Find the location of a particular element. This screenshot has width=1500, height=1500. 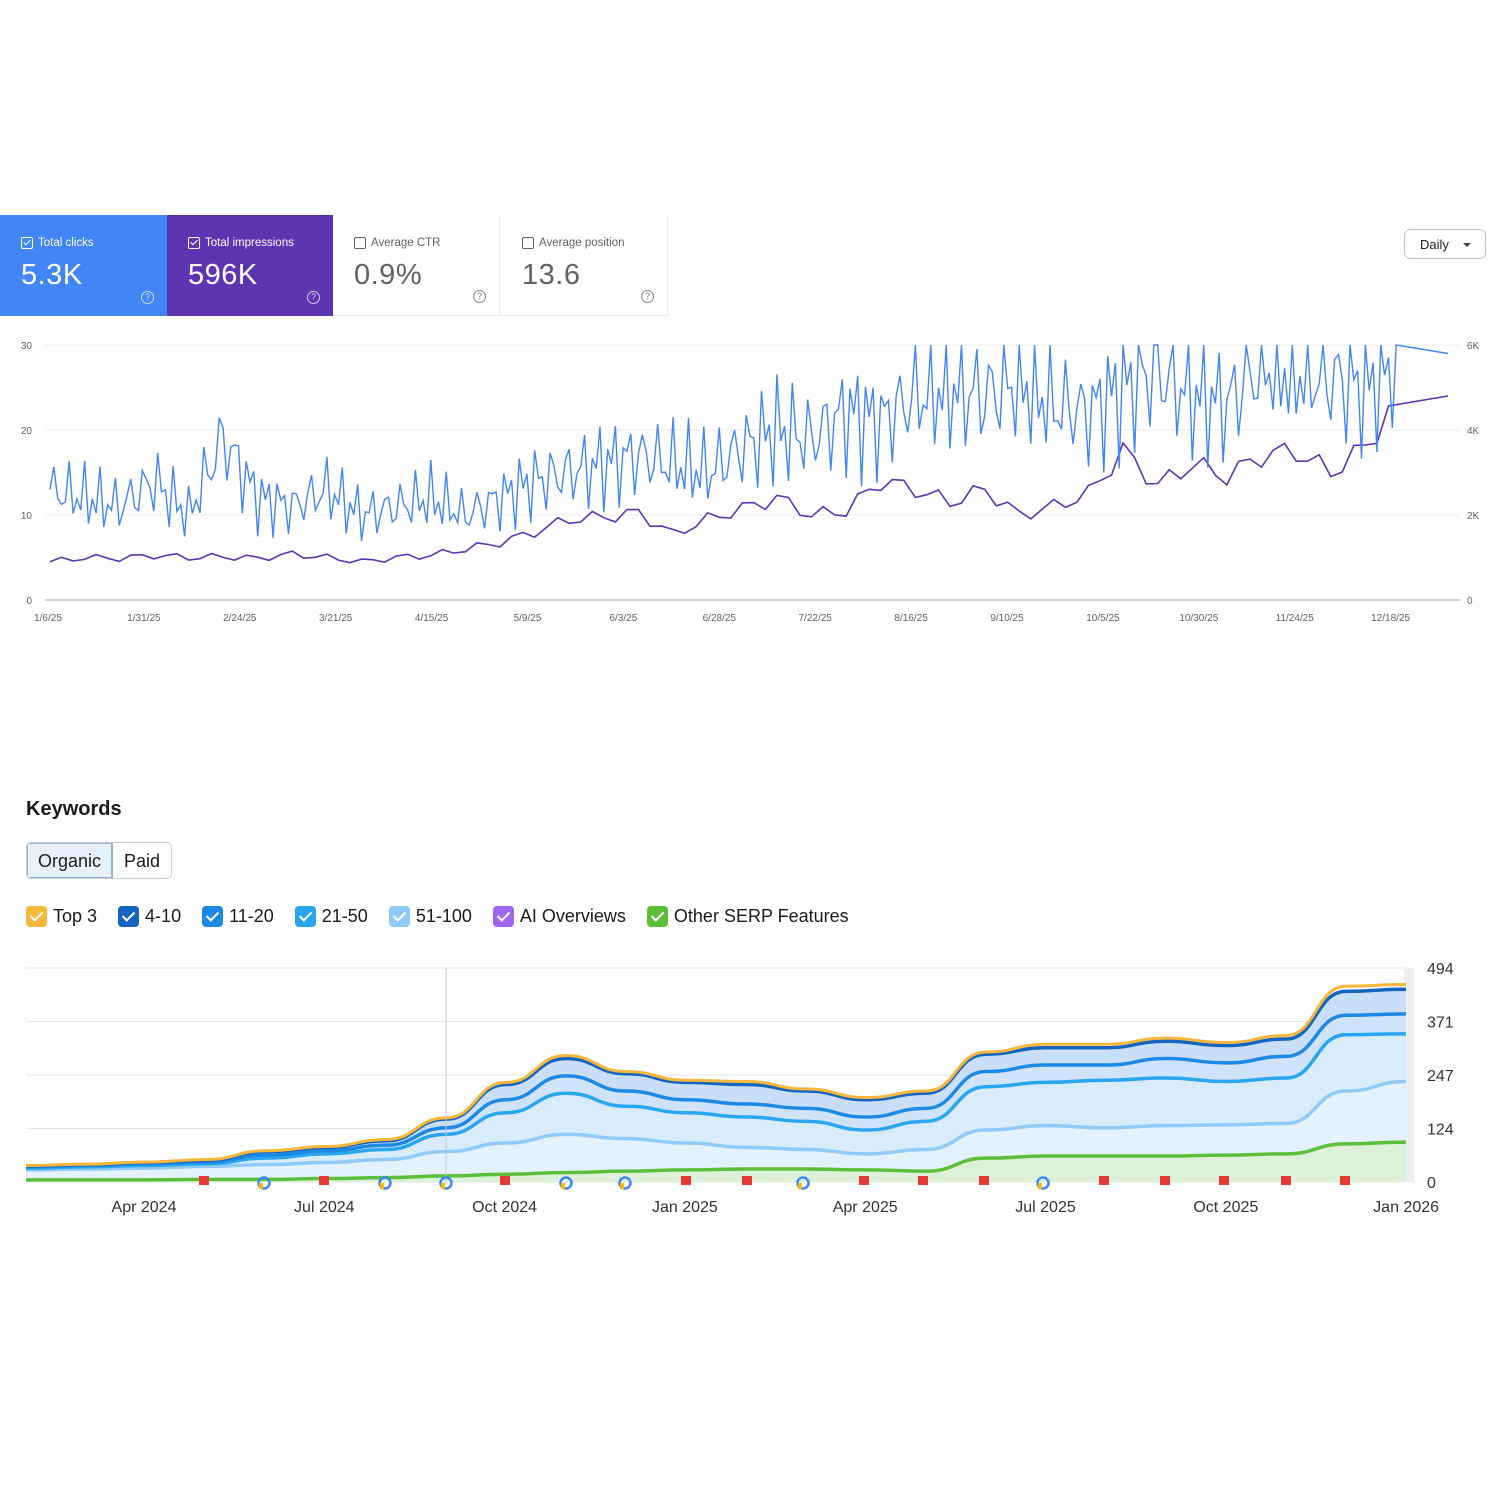

x-tick-label: 7/22/25 is located at coordinates (816, 618).